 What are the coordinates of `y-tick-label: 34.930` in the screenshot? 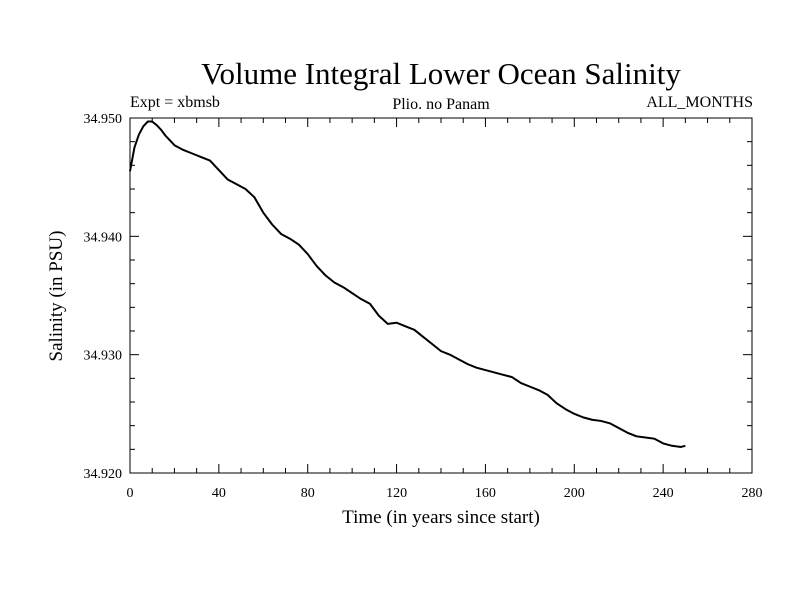 It's located at (103, 356).